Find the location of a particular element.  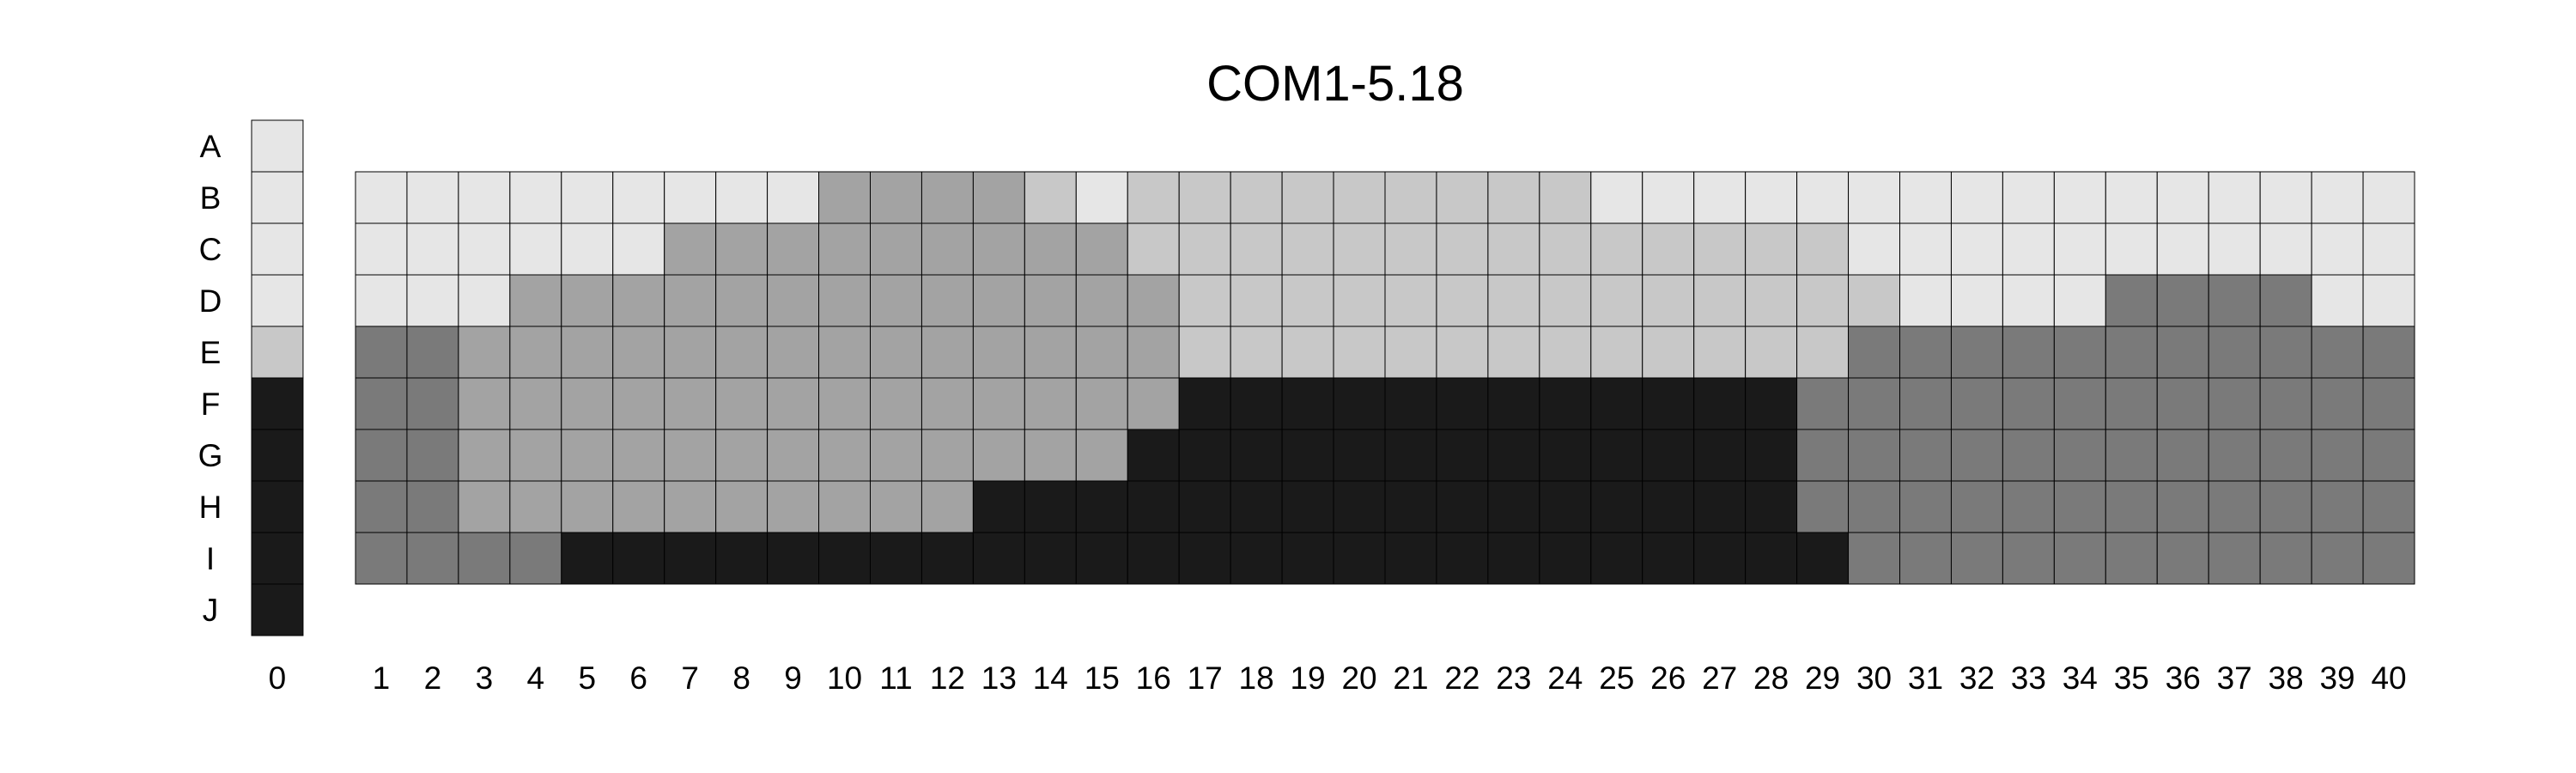

reference-cell-h is located at coordinates (278, 507).